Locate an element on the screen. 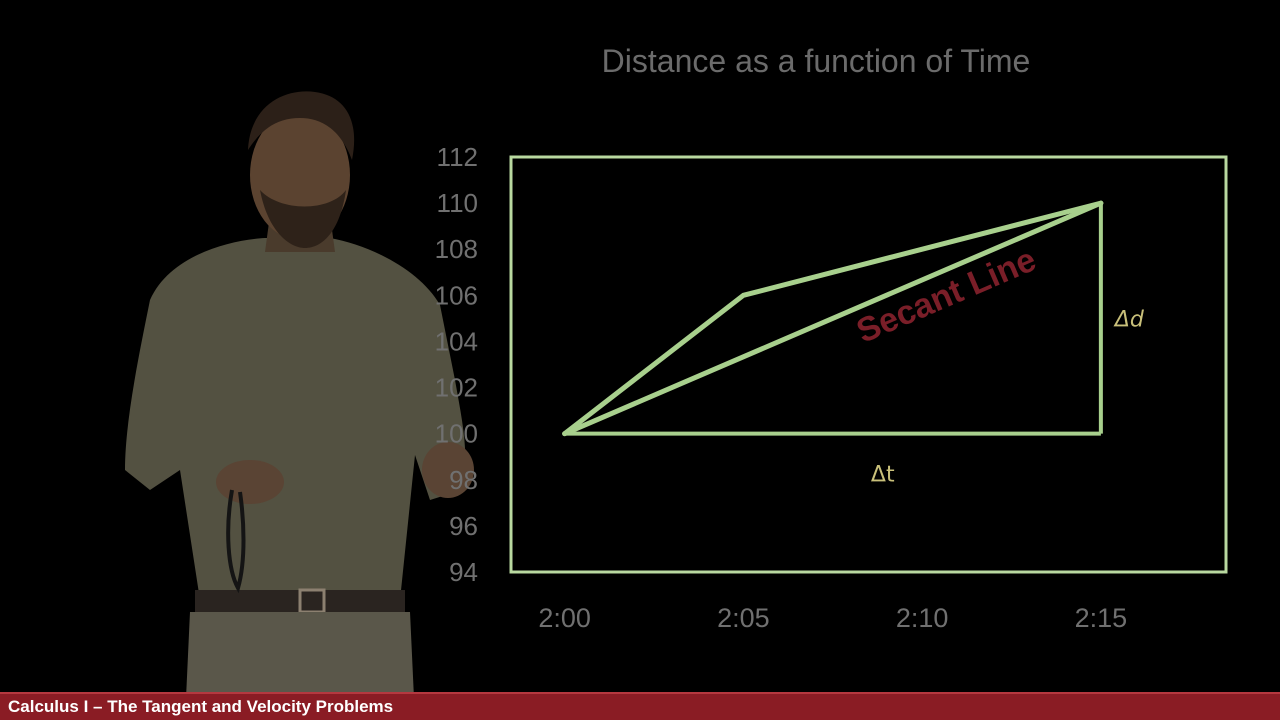 Image resolution: width=1280 pixels, height=720 pixels. delta-d-label: Δd is located at coordinates (1129, 319).